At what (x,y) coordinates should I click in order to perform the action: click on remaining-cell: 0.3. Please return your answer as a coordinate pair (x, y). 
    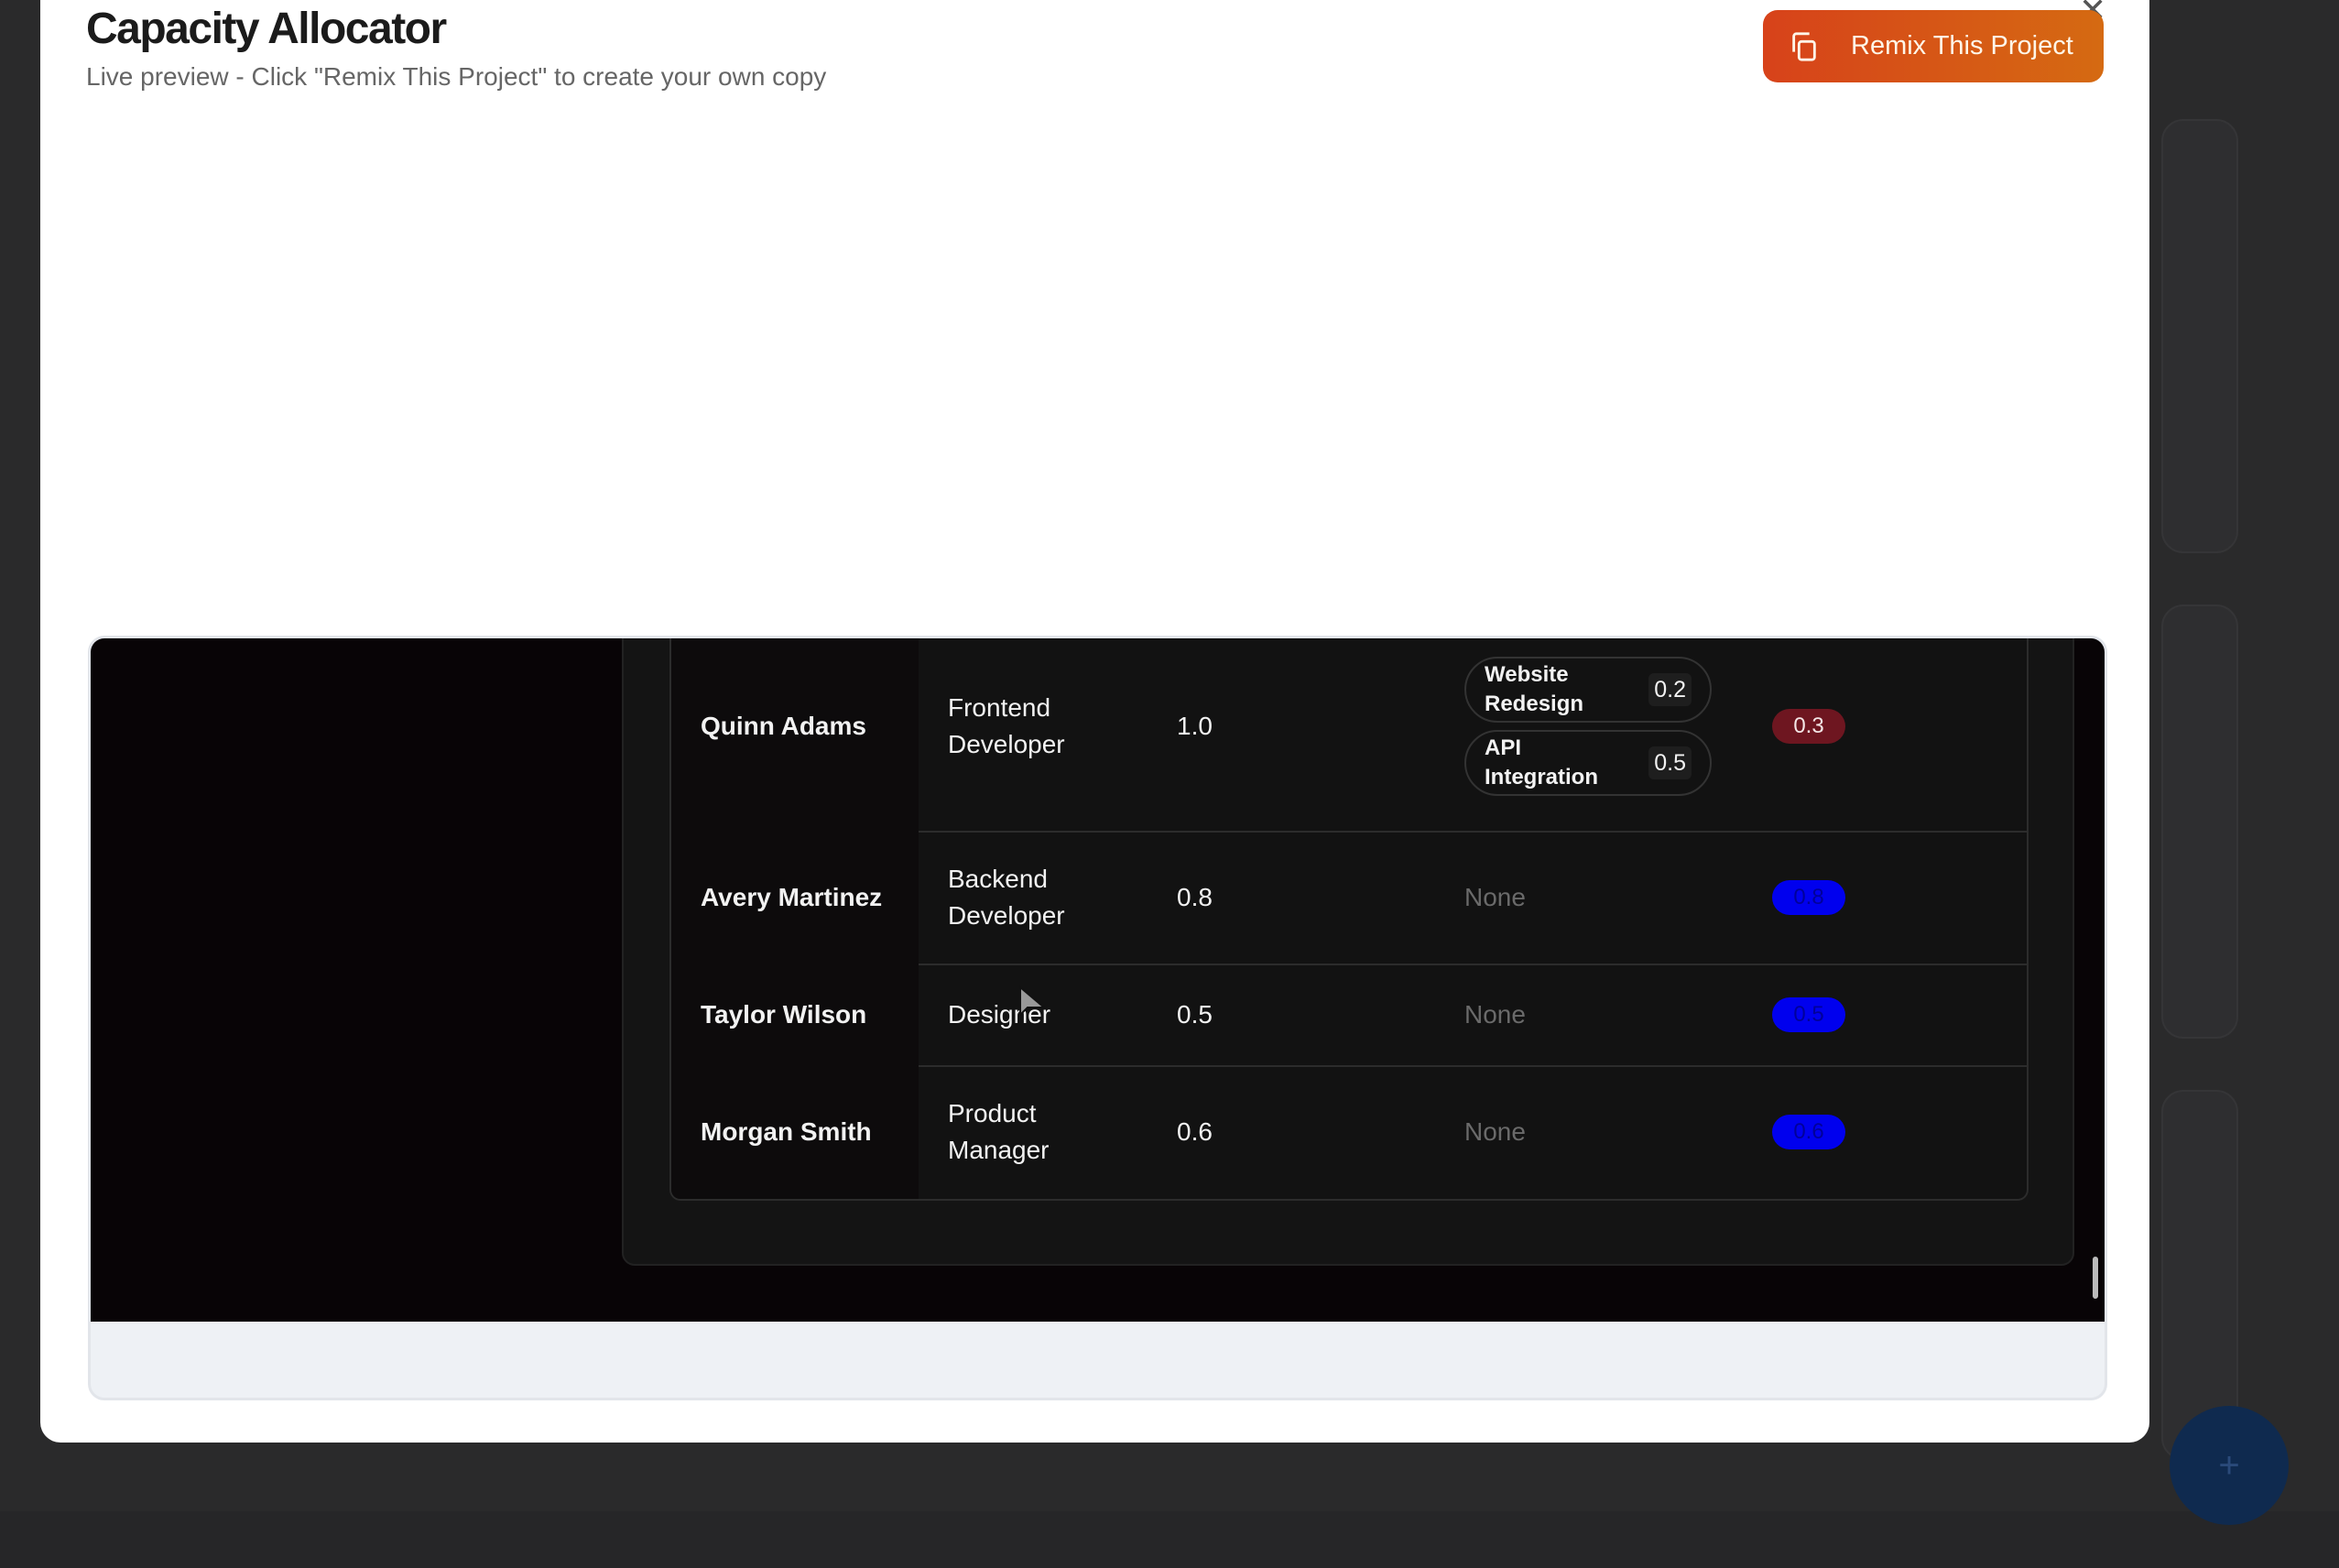
    Looking at the image, I should click on (1808, 734).